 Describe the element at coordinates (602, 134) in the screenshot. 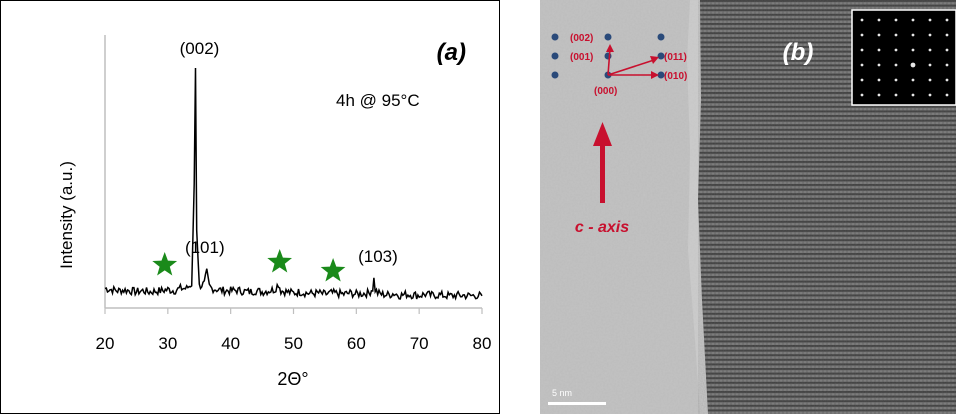

I see `c-axis-arrowhead` at that location.